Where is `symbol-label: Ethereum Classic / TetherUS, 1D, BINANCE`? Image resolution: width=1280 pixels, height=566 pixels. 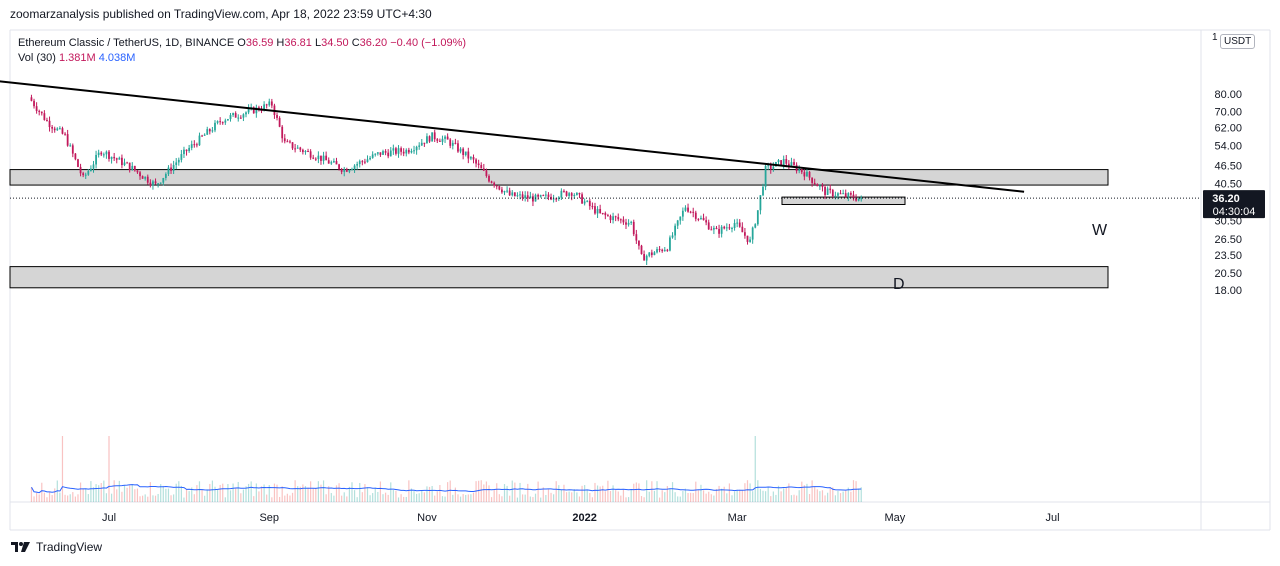
symbol-label: Ethereum Classic / TetherUS, 1D, BINANCE is located at coordinates (126, 43).